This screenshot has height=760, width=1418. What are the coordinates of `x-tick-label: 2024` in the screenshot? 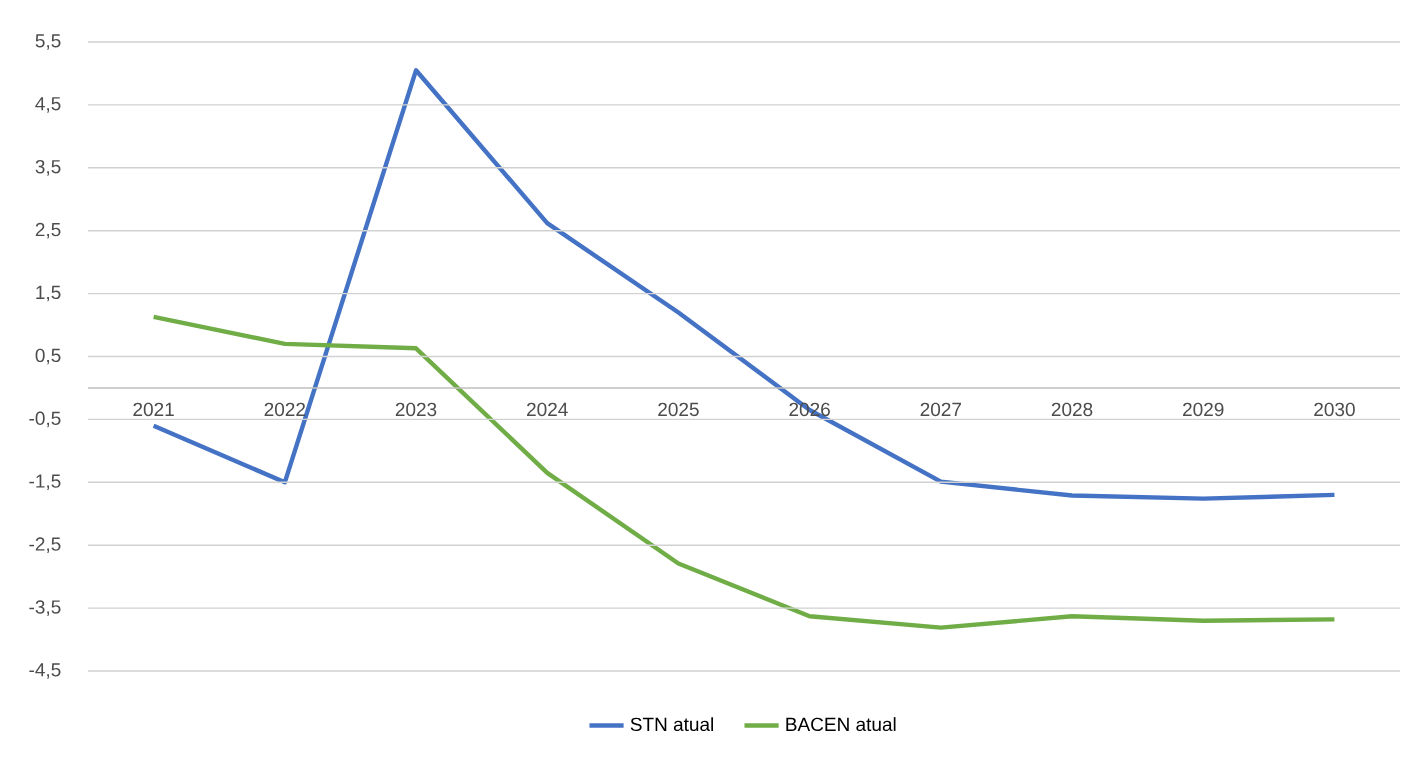 It's located at (547, 409).